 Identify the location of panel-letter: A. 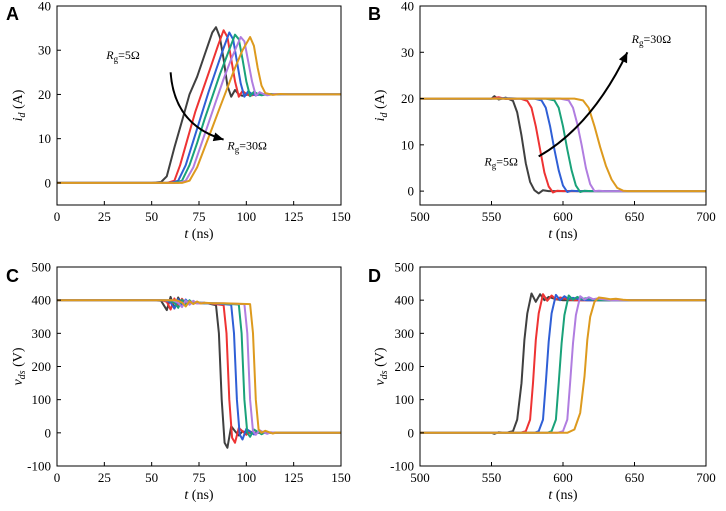
(12, 14).